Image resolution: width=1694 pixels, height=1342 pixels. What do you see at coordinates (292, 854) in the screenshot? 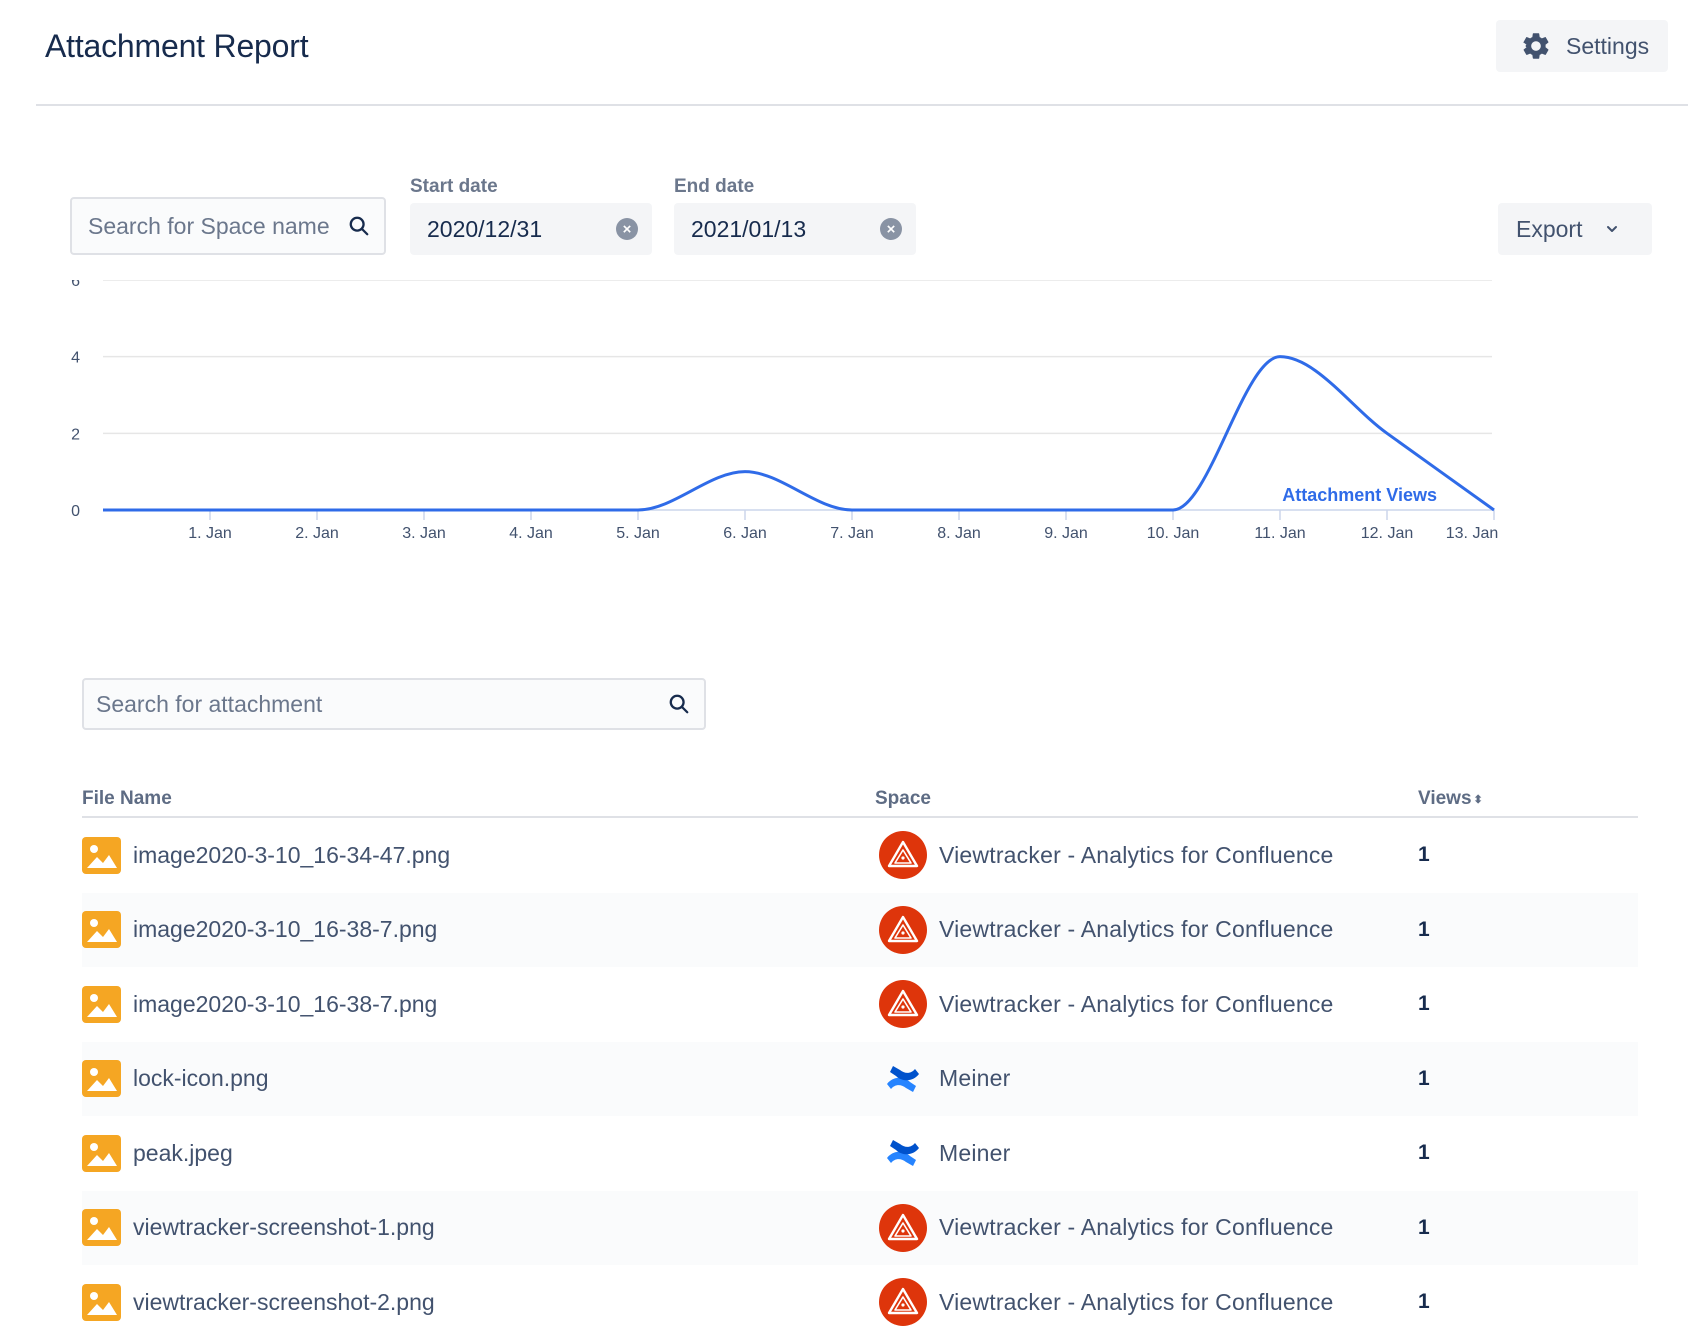
I see `file-name-link: image2020-3-10_16-34-47.png` at bounding box center [292, 854].